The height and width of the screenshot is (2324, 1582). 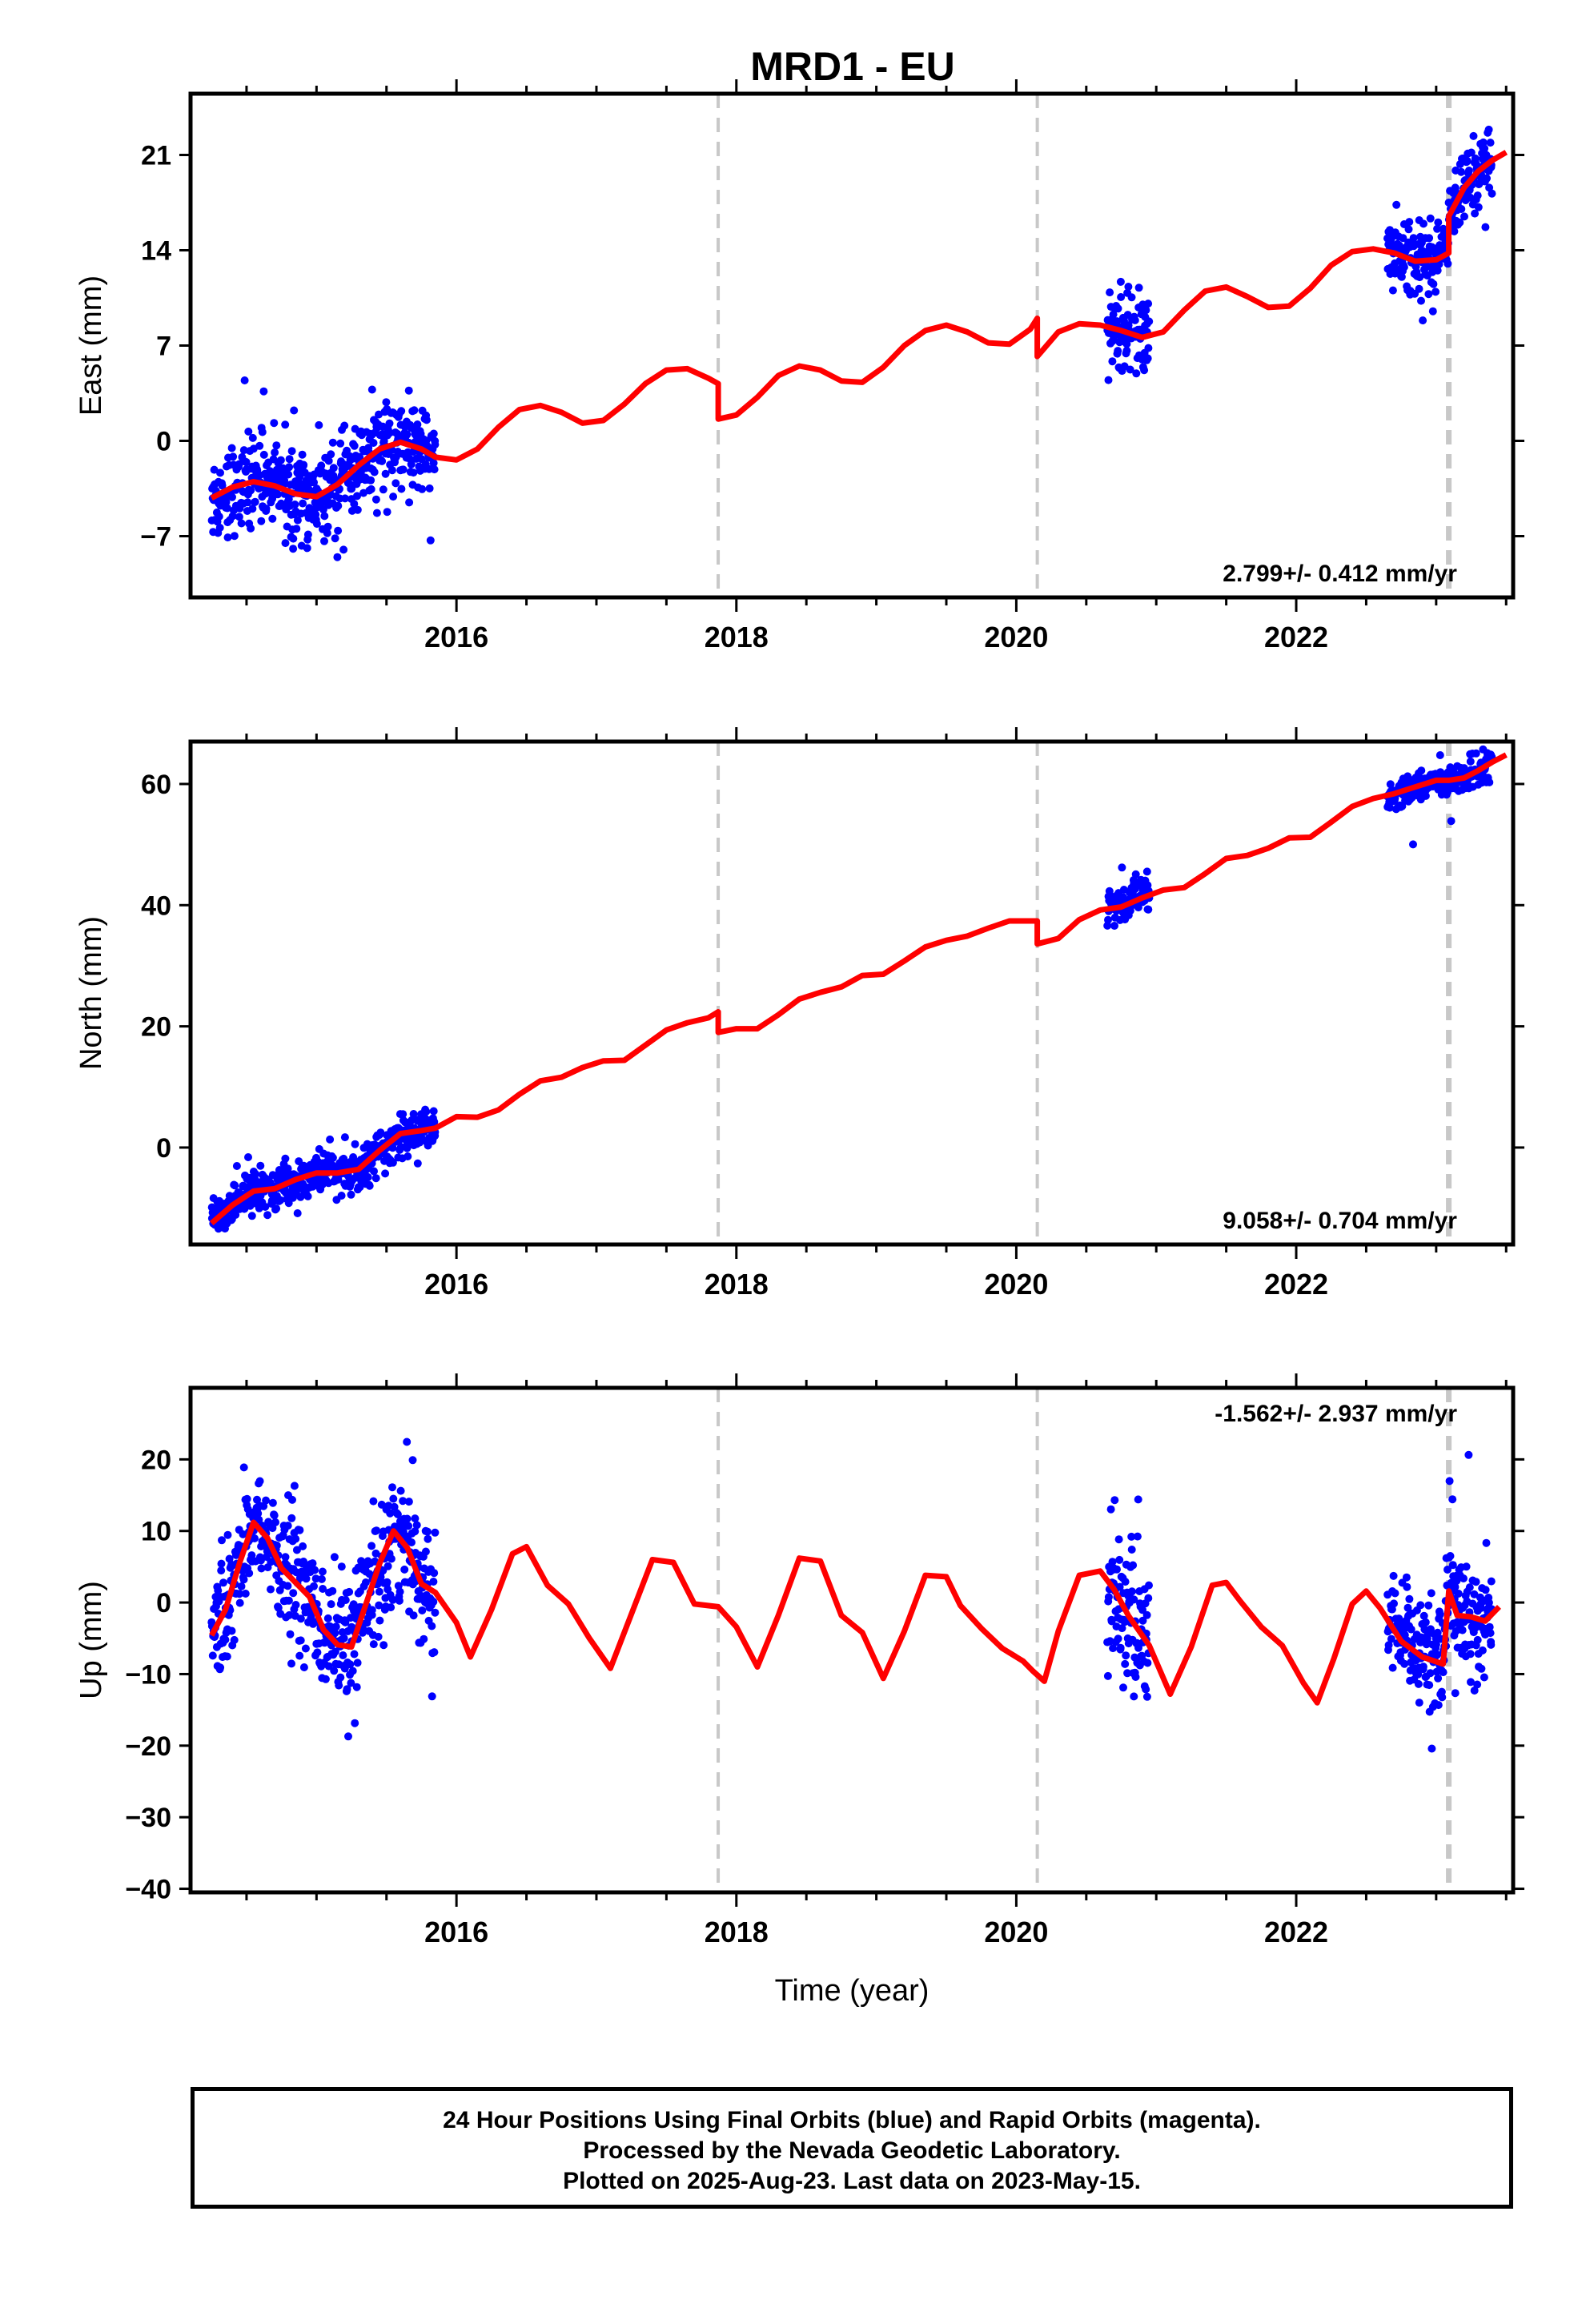 What do you see at coordinates (156, 1027) in the screenshot?
I see `y-tick-label: 20` at bounding box center [156, 1027].